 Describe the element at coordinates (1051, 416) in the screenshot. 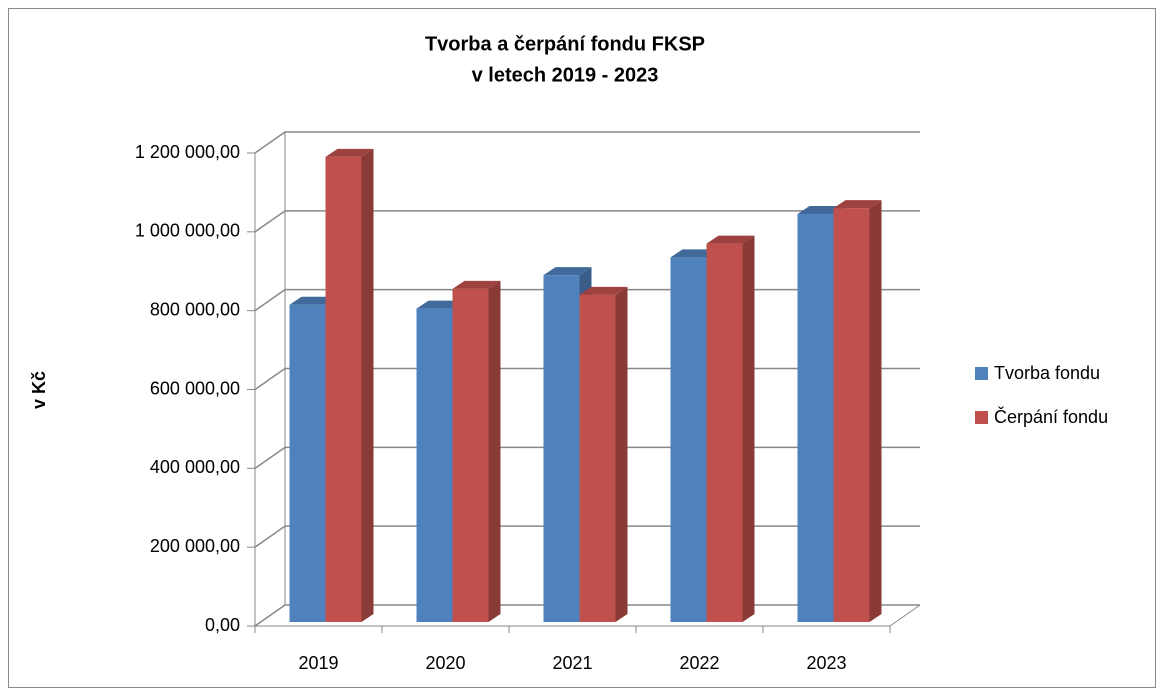

I see `legend-label: Čerpání fondu` at that location.